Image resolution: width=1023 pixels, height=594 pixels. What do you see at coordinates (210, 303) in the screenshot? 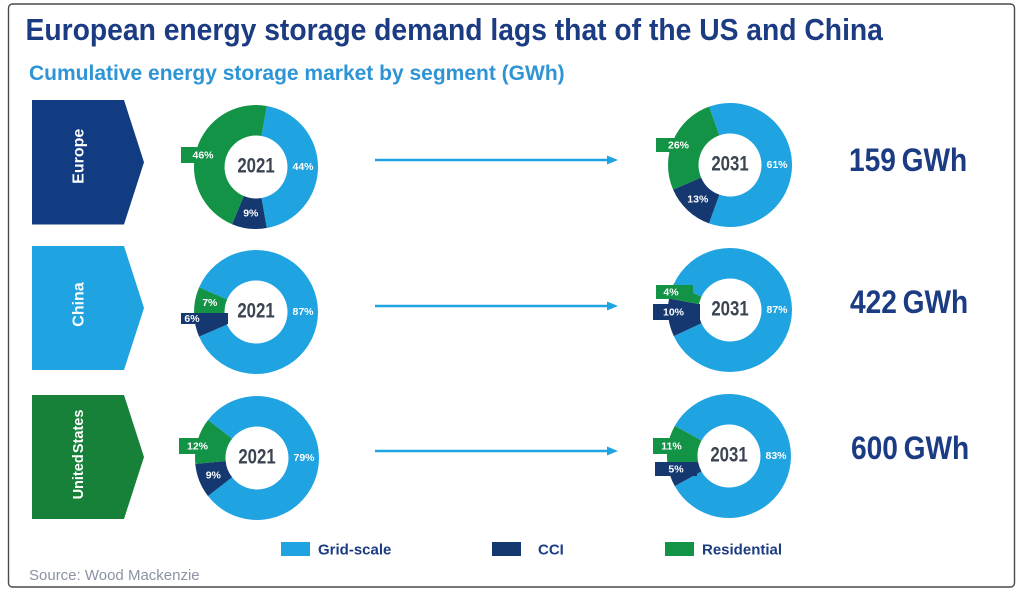
I see `svg-text: 7%` at bounding box center [210, 303].